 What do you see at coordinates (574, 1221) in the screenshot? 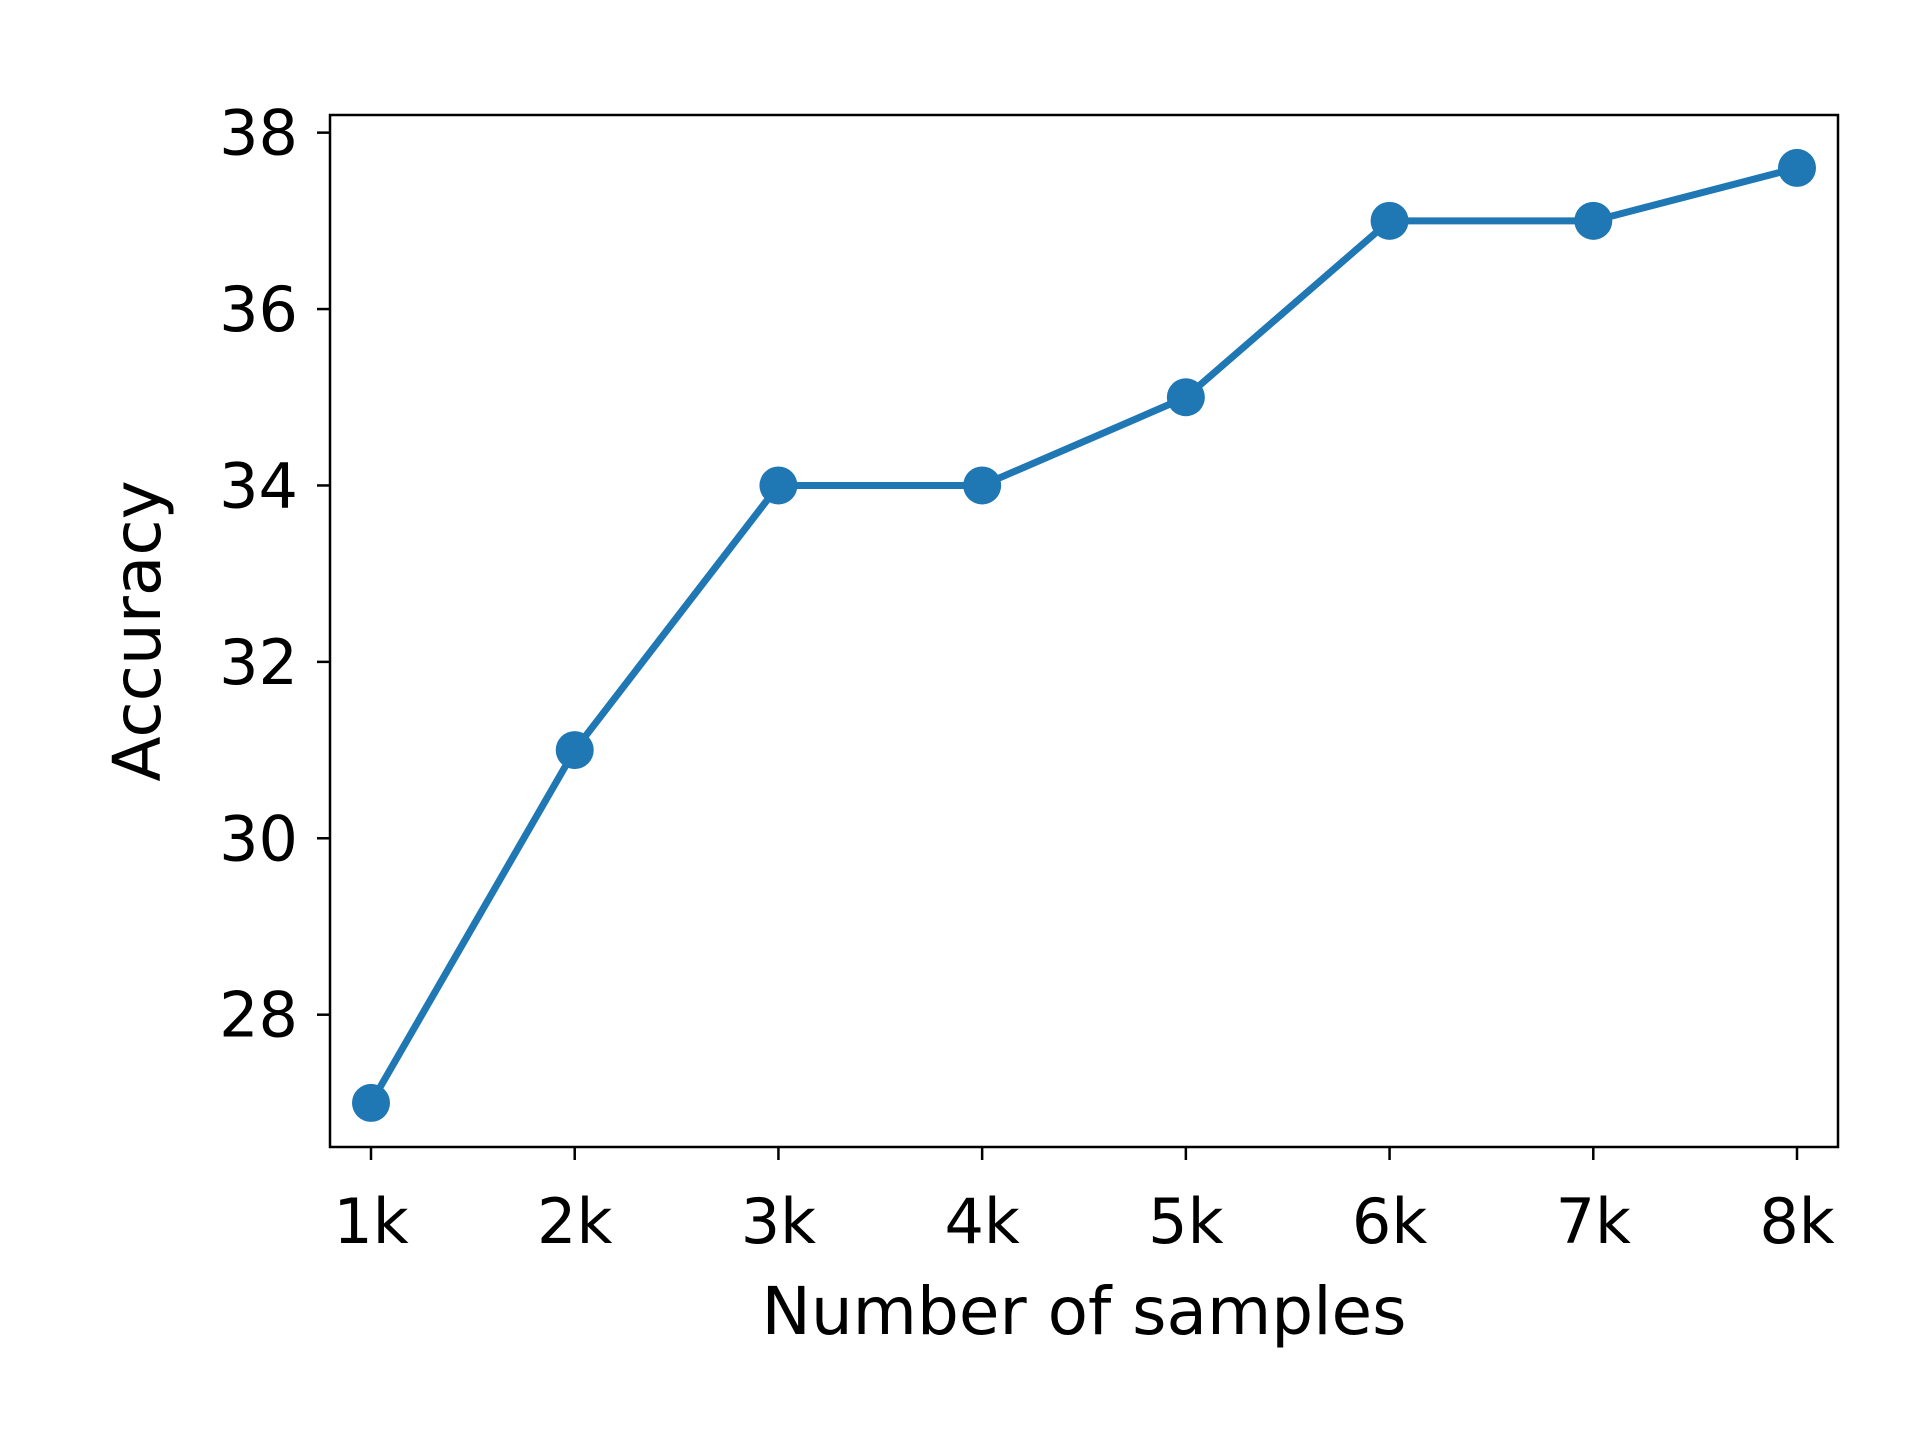
I see `x-tick-label: 2k` at bounding box center [574, 1221].